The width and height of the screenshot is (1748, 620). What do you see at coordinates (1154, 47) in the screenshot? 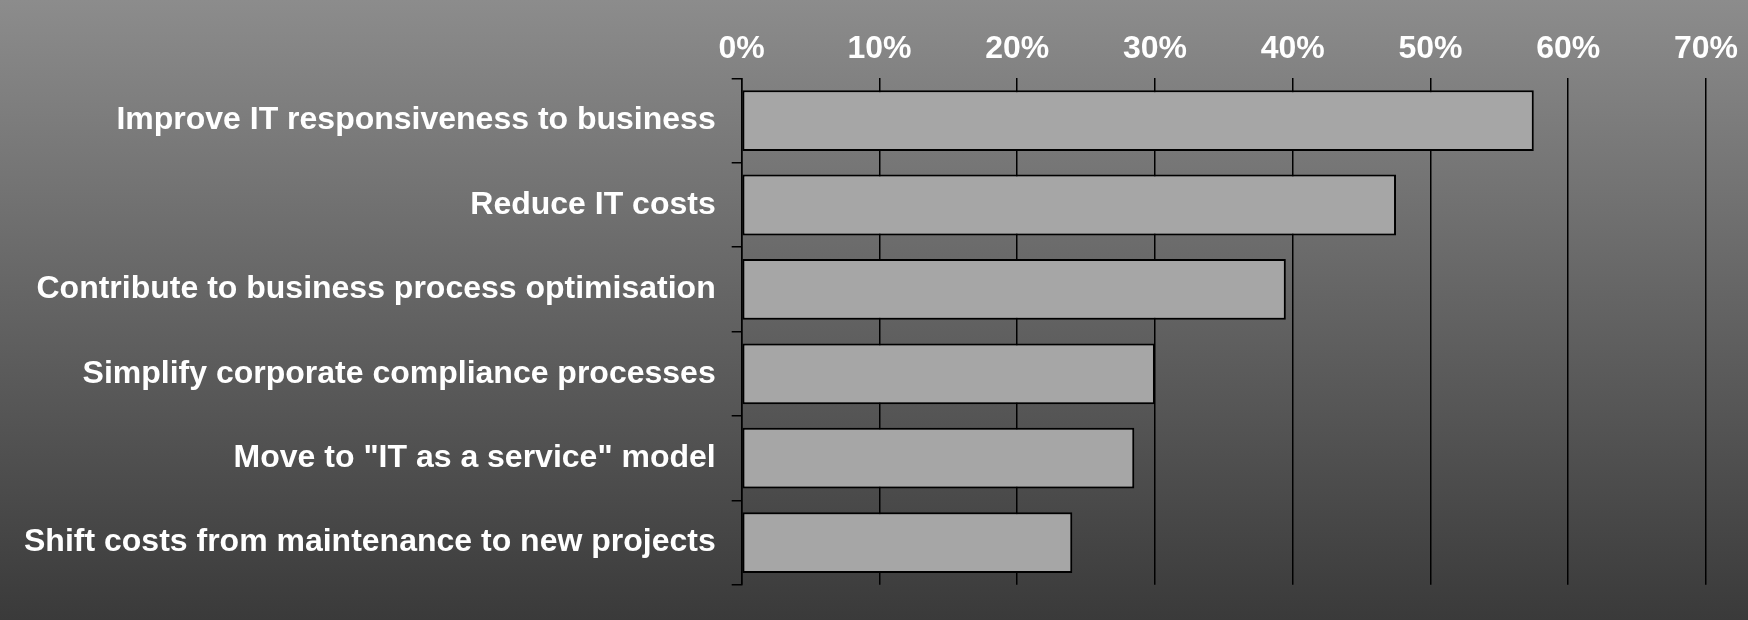
I see `x-tick-label: 30%` at bounding box center [1154, 47].